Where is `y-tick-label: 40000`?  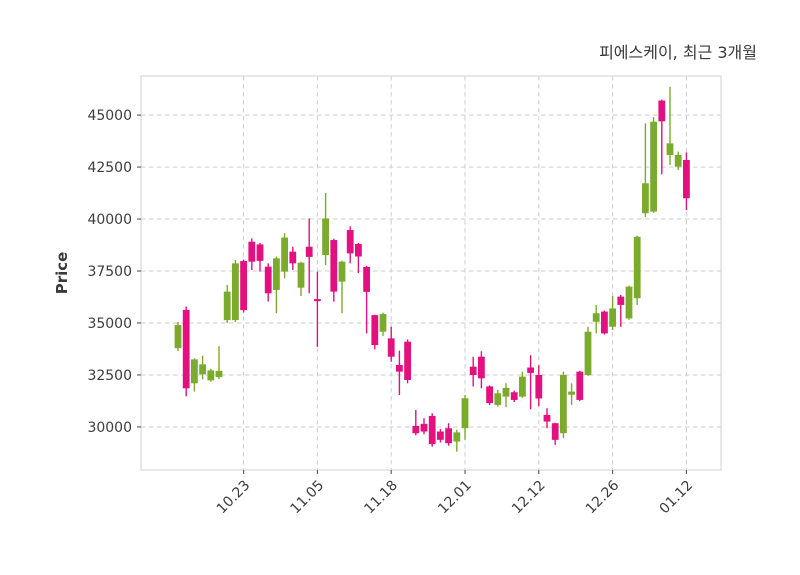 y-tick-label: 40000 is located at coordinates (109, 220).